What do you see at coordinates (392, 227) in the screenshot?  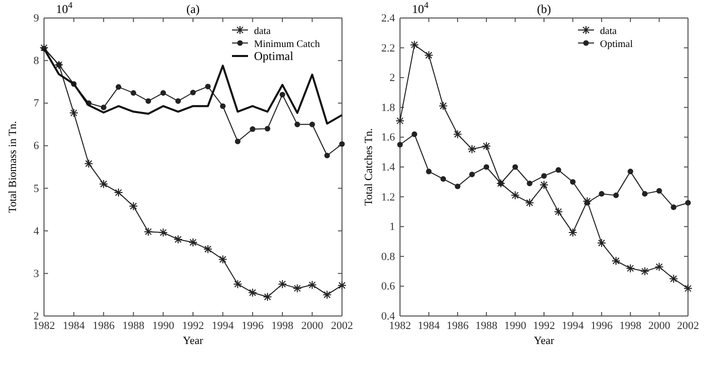 I see `y-tick-label: 1` at bounding box center [392, 227].